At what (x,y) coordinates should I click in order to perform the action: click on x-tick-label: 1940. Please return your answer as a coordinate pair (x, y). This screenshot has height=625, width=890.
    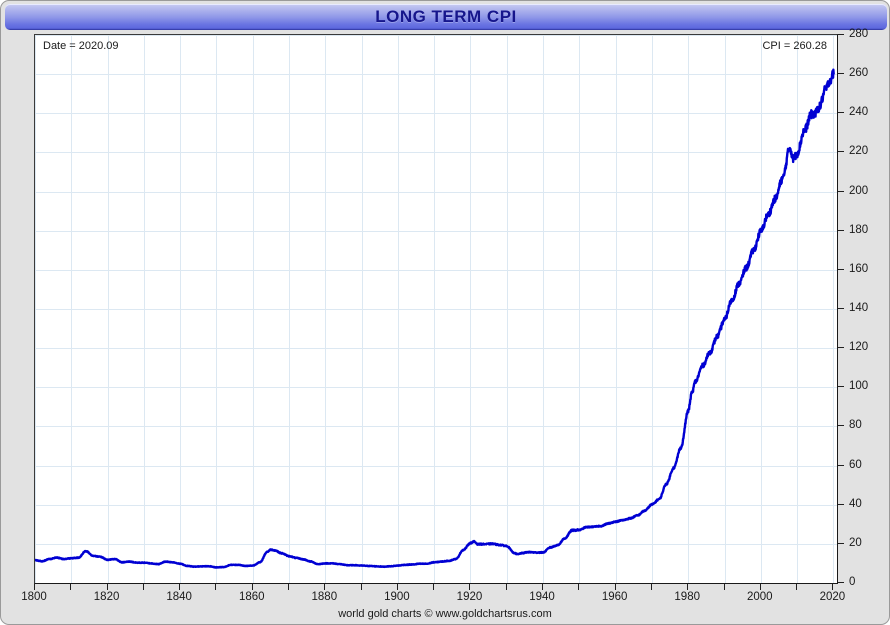
    Looking at the image, I should click on (542, 597).